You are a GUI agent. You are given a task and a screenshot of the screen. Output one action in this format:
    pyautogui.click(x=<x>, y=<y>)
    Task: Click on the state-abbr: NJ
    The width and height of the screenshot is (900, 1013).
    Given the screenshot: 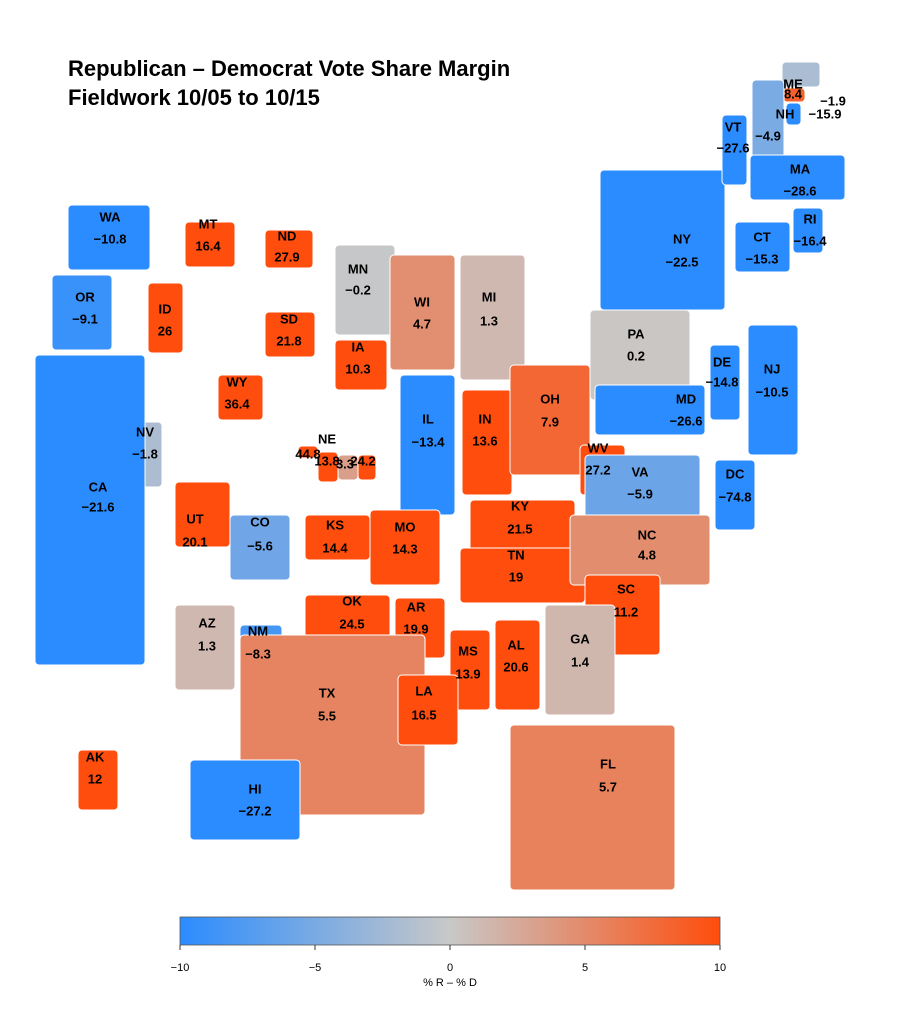 What is the action you would take?
    pyautogui.click(x=772, y=368)
    